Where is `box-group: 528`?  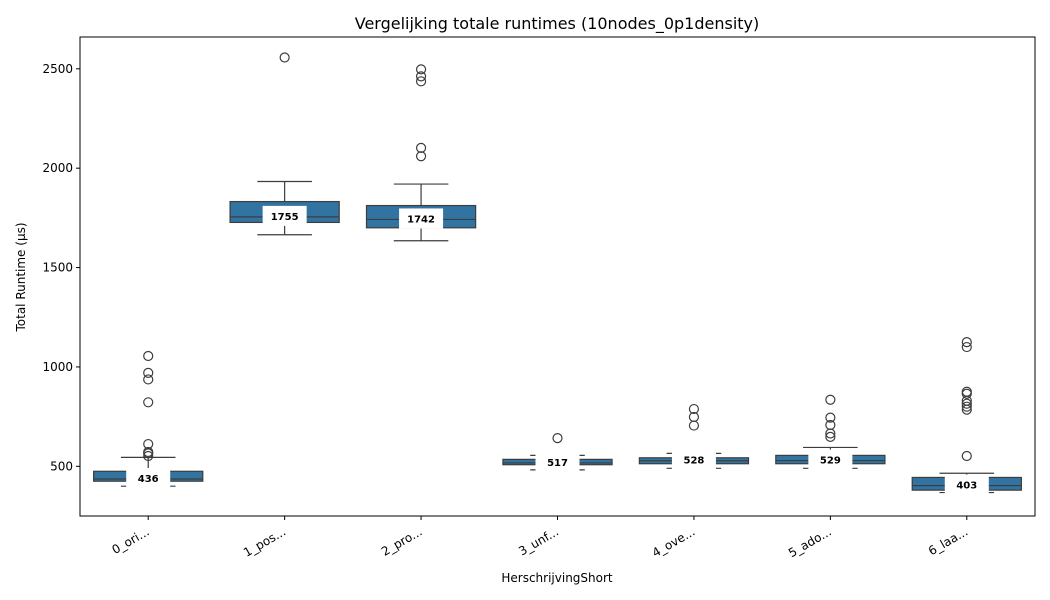
box-group: 528 is located at coordinates (694, 436).